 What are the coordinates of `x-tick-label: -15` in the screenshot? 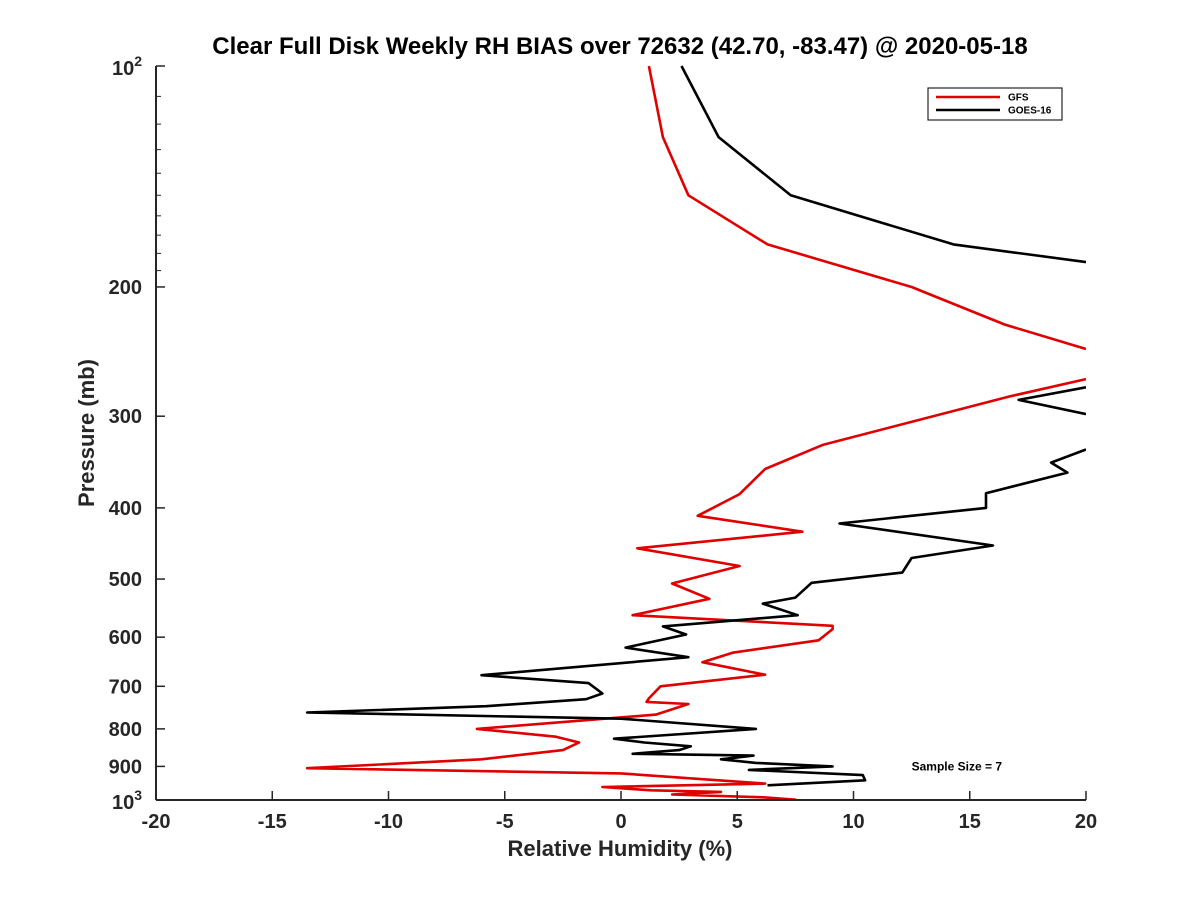 It's located at (272, 822).